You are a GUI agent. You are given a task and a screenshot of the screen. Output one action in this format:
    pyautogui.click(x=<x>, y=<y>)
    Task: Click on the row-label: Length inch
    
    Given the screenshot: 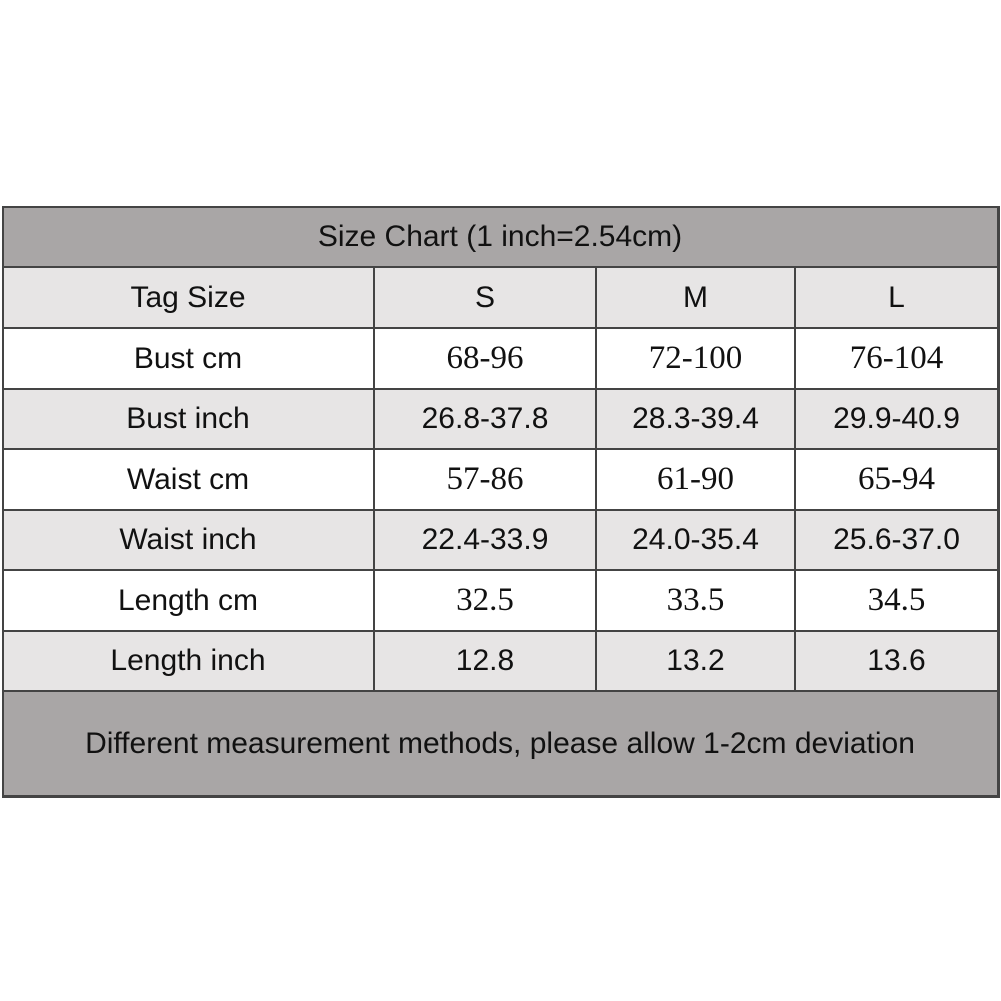 What is the action you would take?
    pyautogui.click(x=189, y=662)
    